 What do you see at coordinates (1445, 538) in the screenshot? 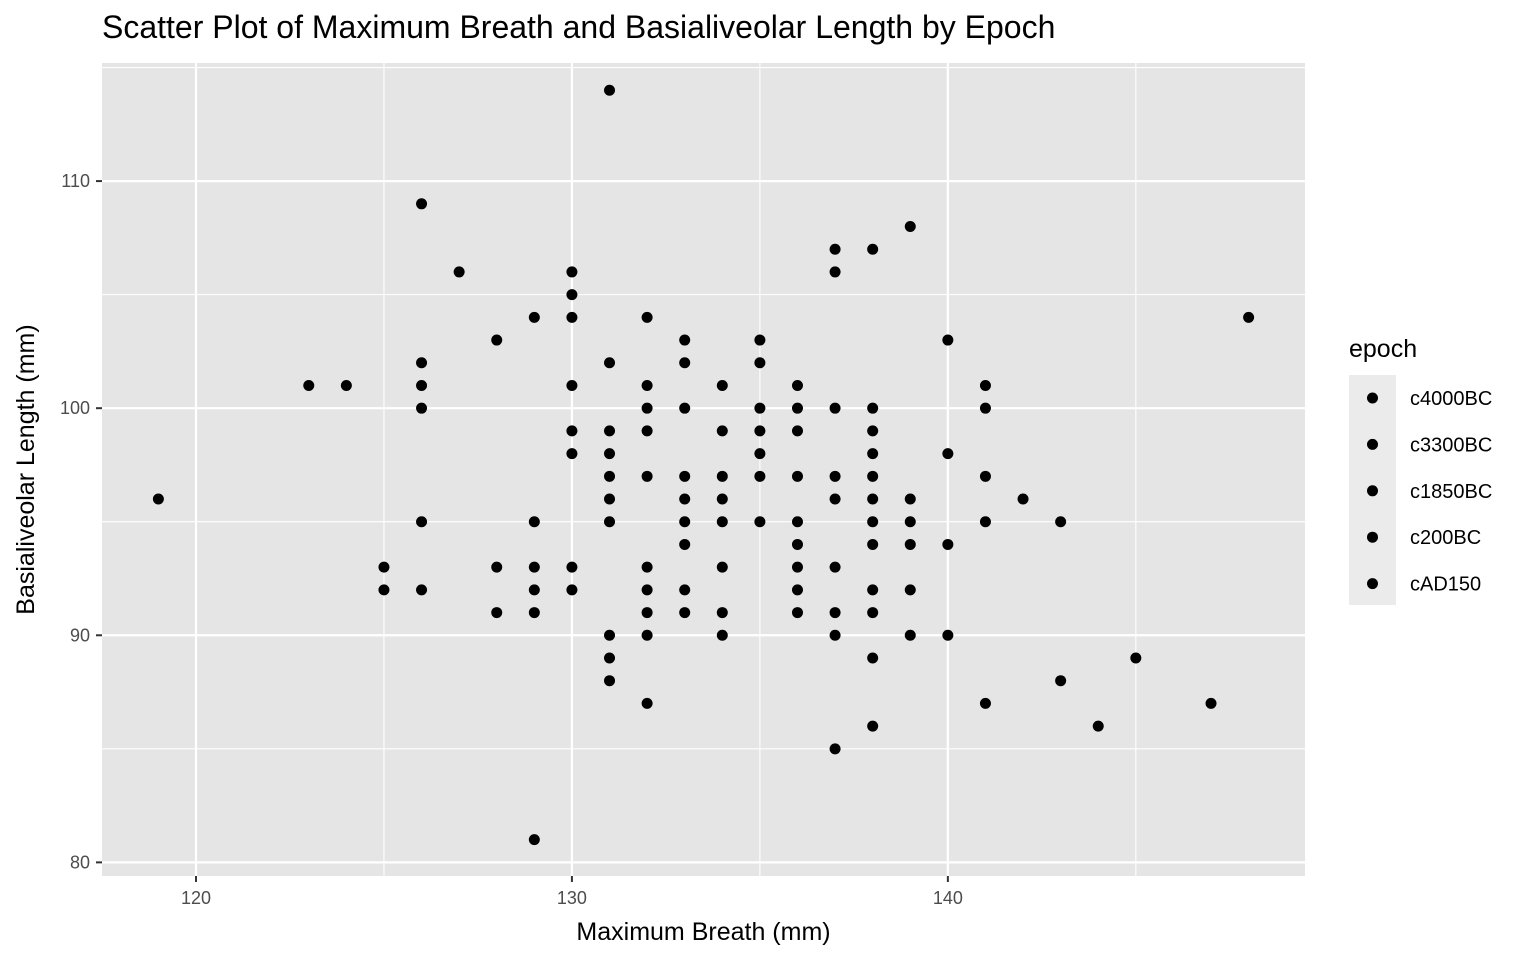
I see `legend-label: c200BC` at bounding box center [1445, 538].